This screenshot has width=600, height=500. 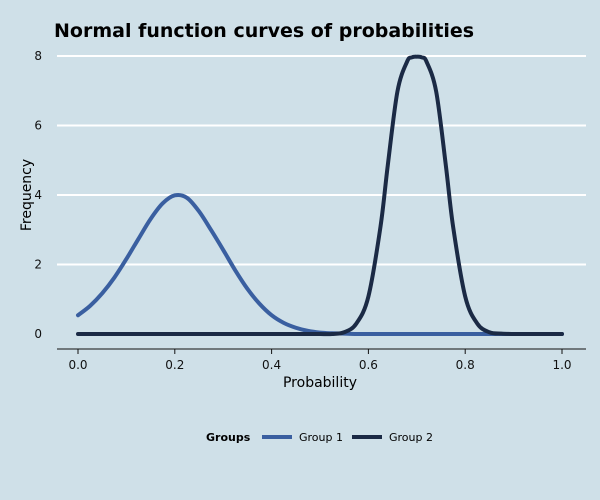 I want to click on y-tick-label: 6, so click(x=38, y=126).